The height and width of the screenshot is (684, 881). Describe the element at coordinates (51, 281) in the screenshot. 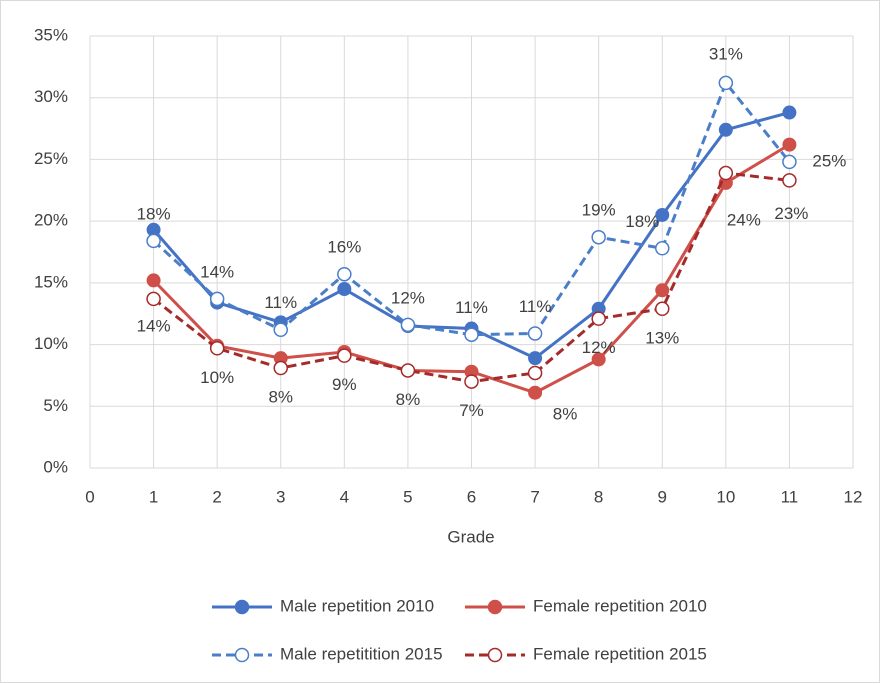

I see `y-tick-label: 15%` at that location.